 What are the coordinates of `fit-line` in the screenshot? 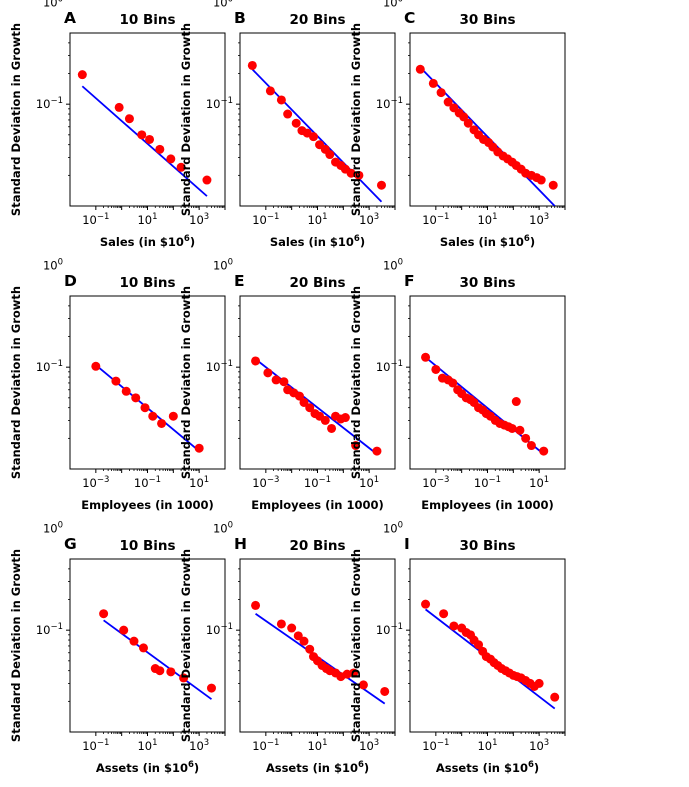 It's located at (316, 406).